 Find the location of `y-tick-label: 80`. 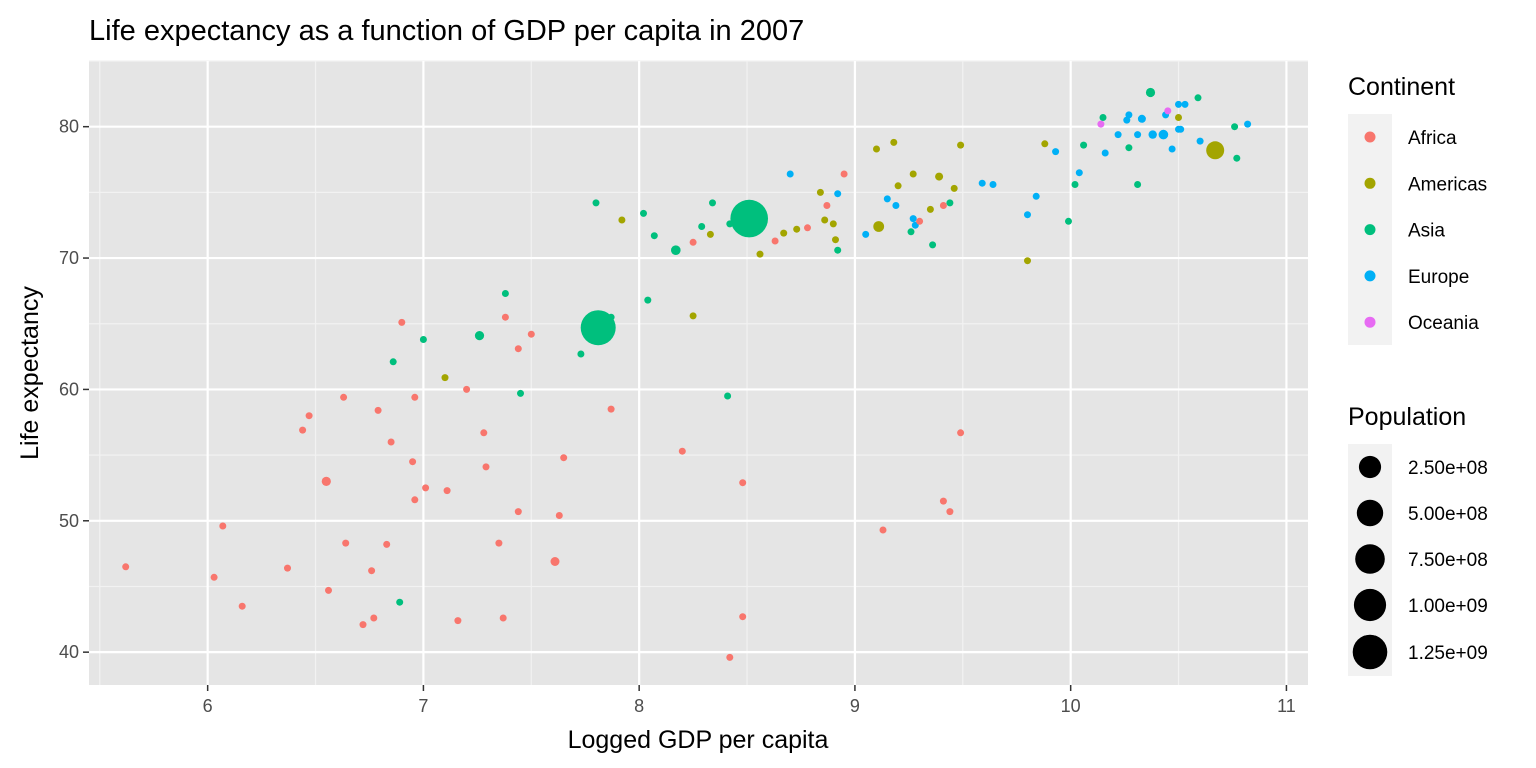

y-tick-label: 80 is located at coordinates (69, 127).